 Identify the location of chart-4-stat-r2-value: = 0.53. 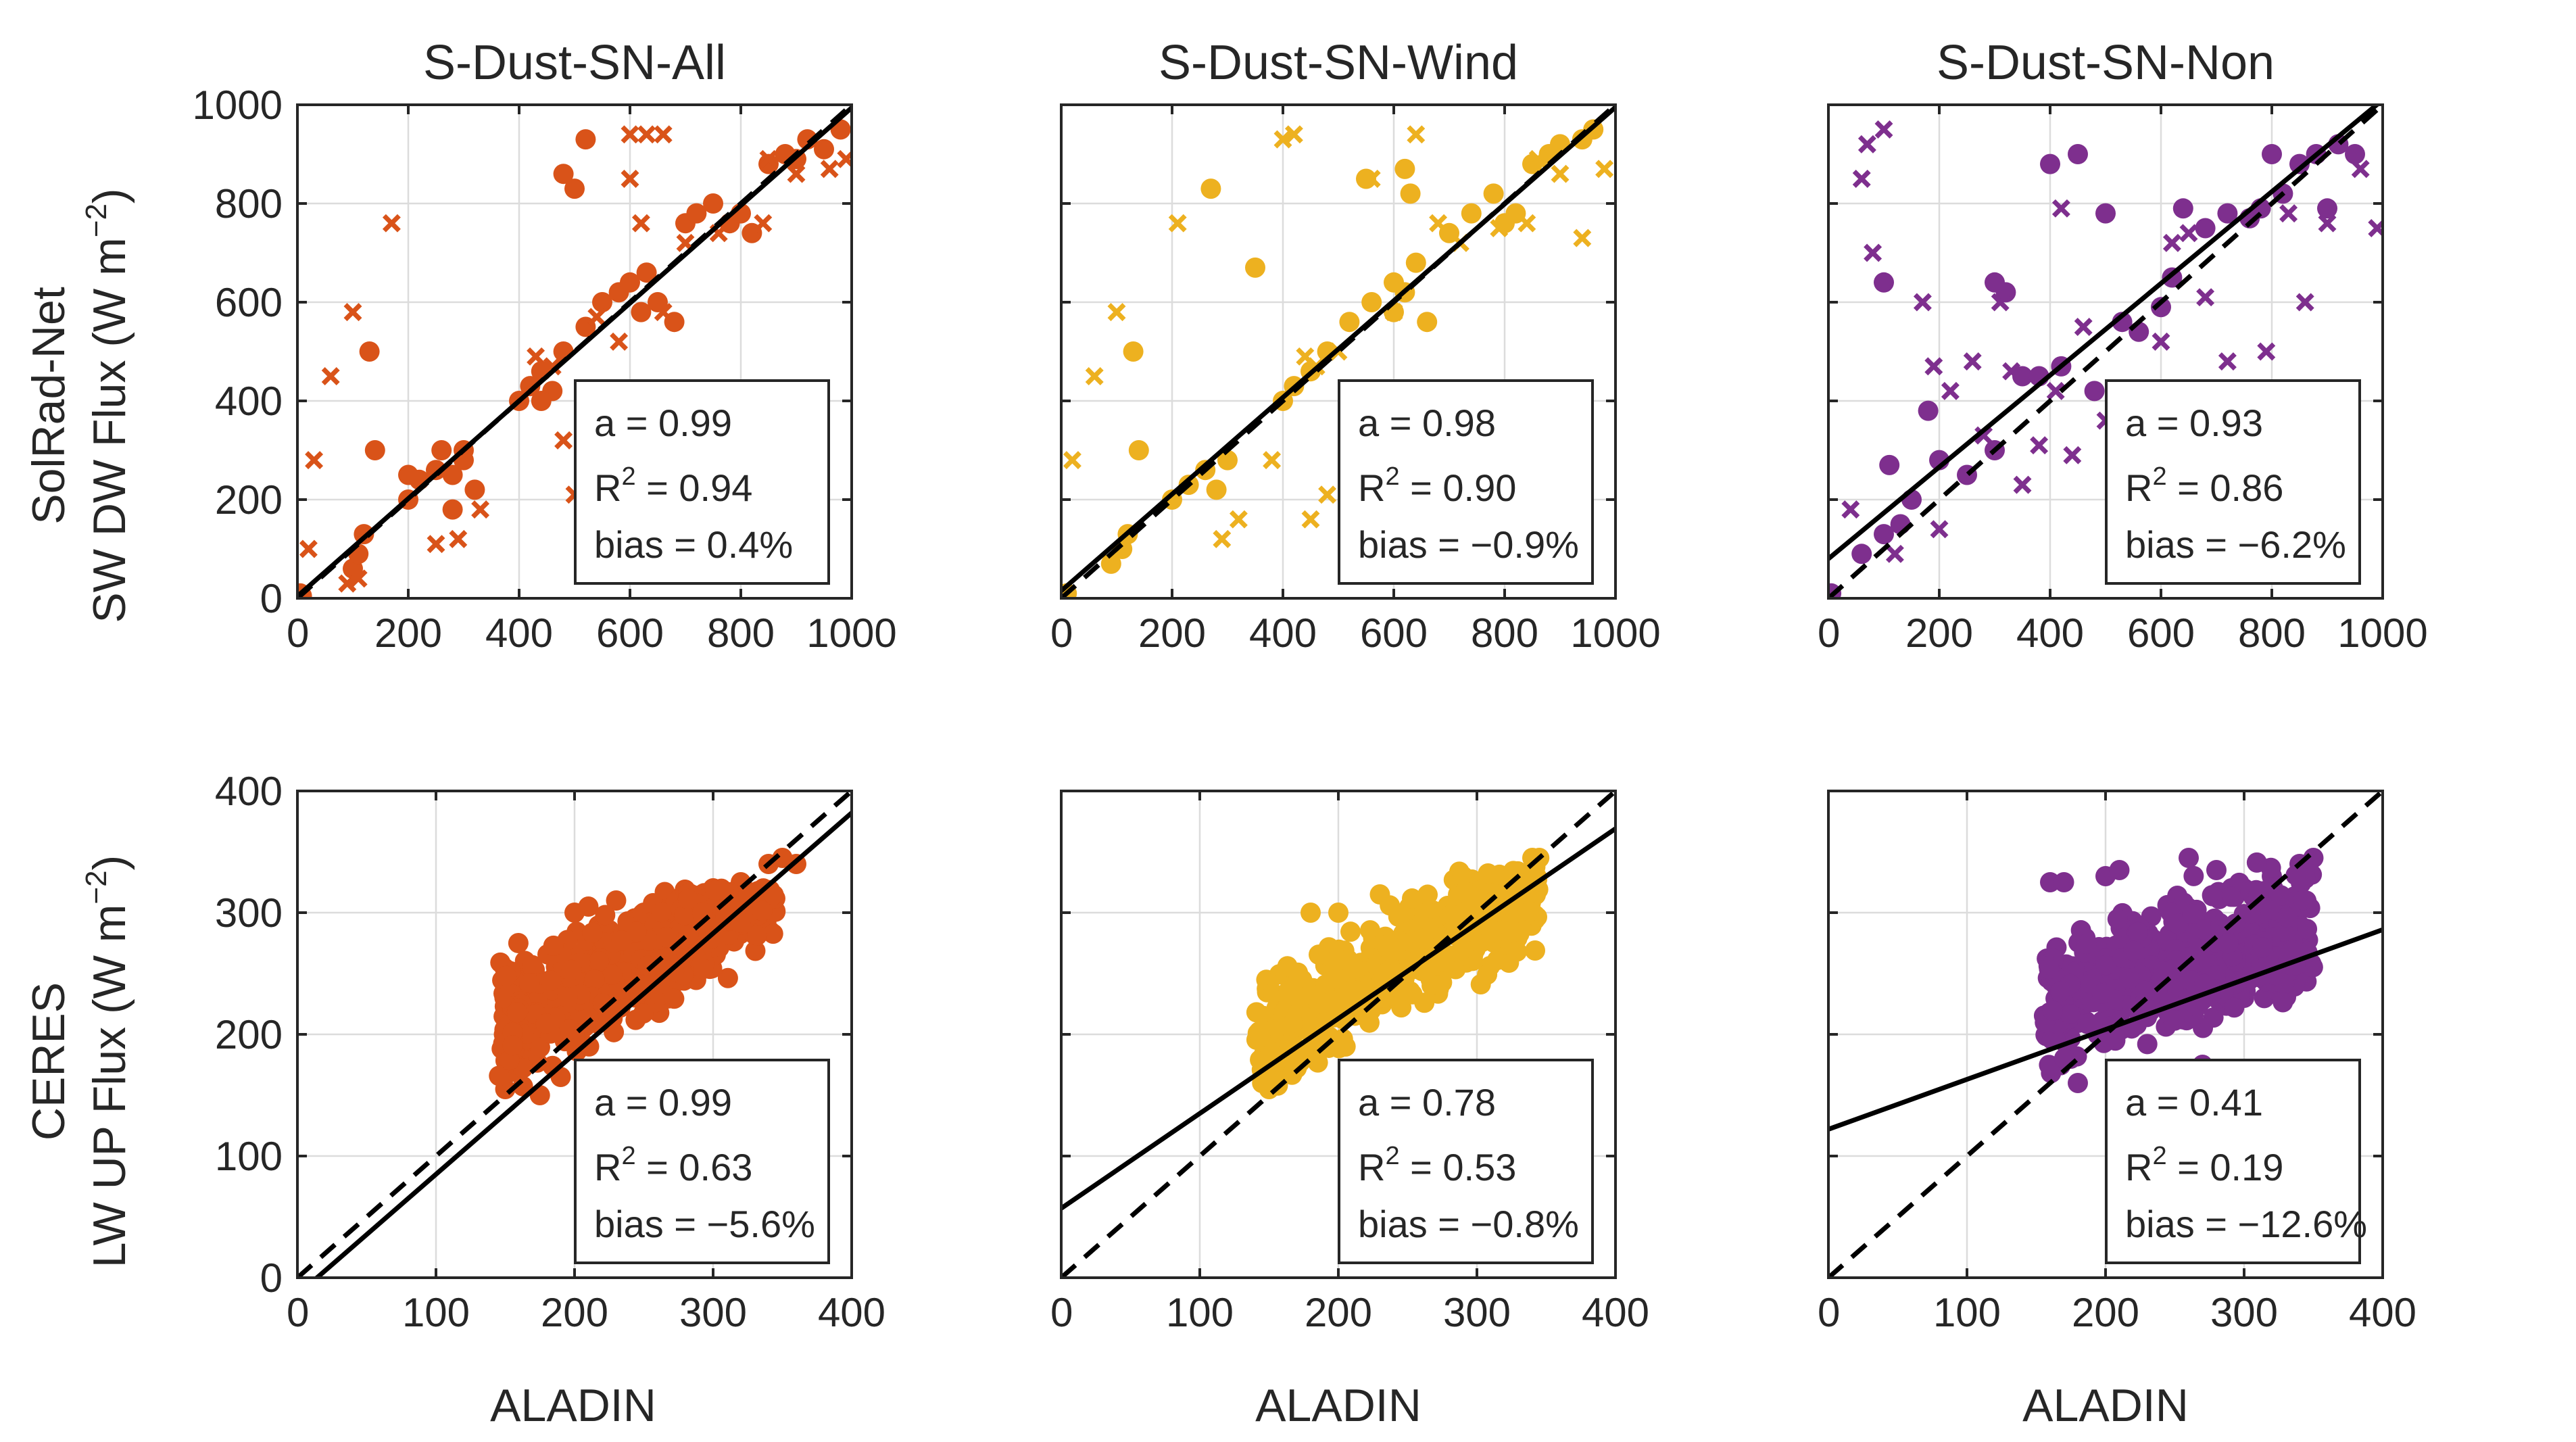
(1458, 1167).